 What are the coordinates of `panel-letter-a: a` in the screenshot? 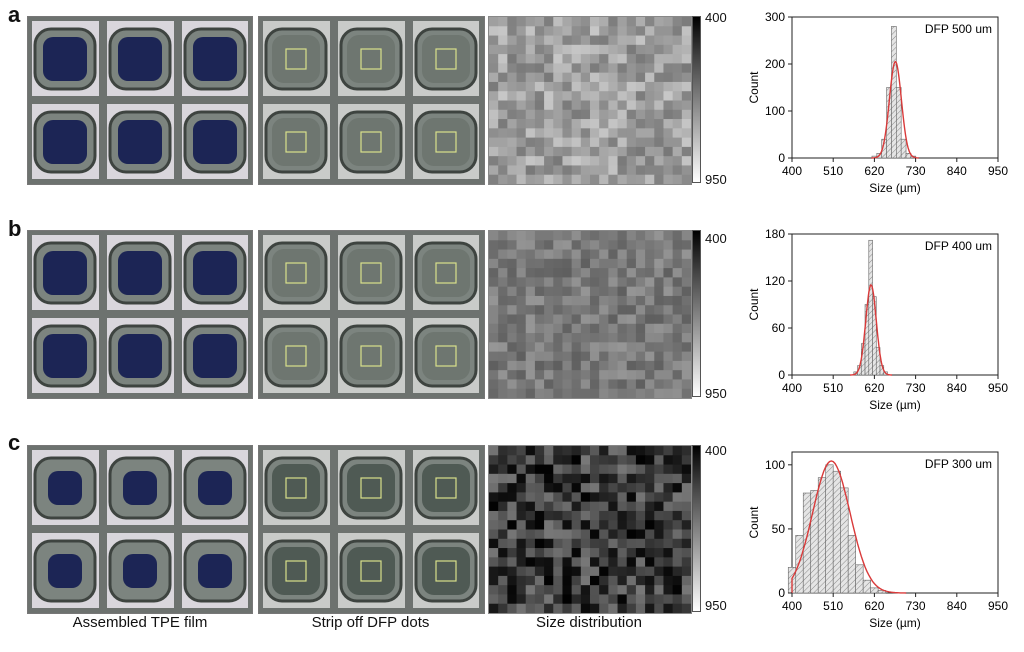 It's located at (14, 14).